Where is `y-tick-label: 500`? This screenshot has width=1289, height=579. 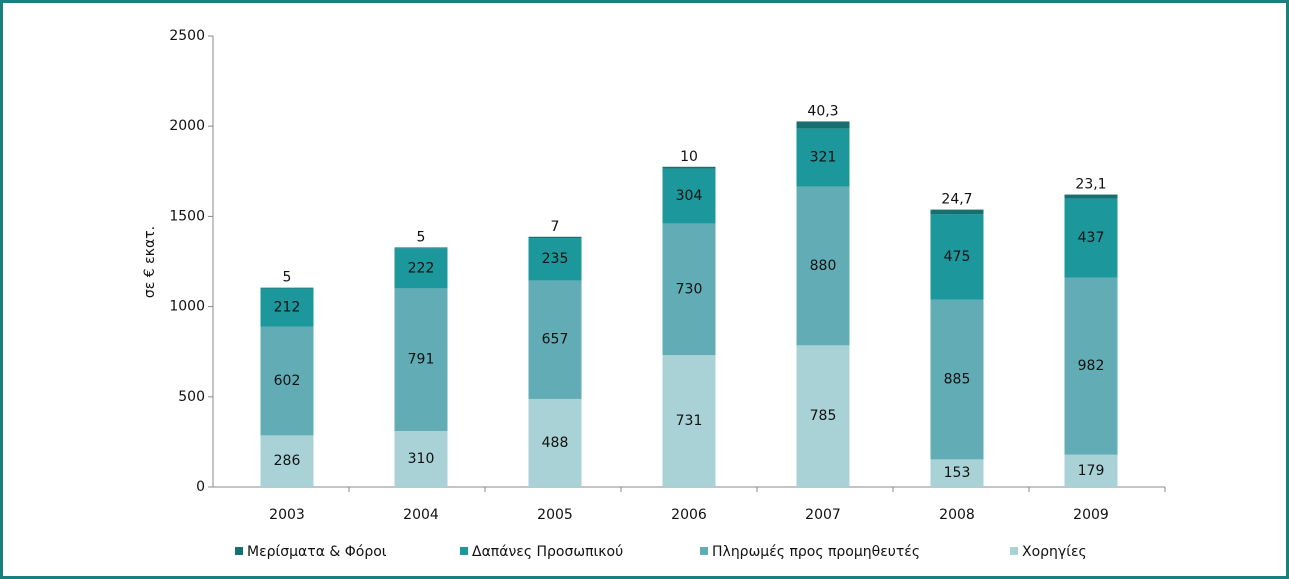 y-tick-label: 500 is located at coordinates (191, 397).